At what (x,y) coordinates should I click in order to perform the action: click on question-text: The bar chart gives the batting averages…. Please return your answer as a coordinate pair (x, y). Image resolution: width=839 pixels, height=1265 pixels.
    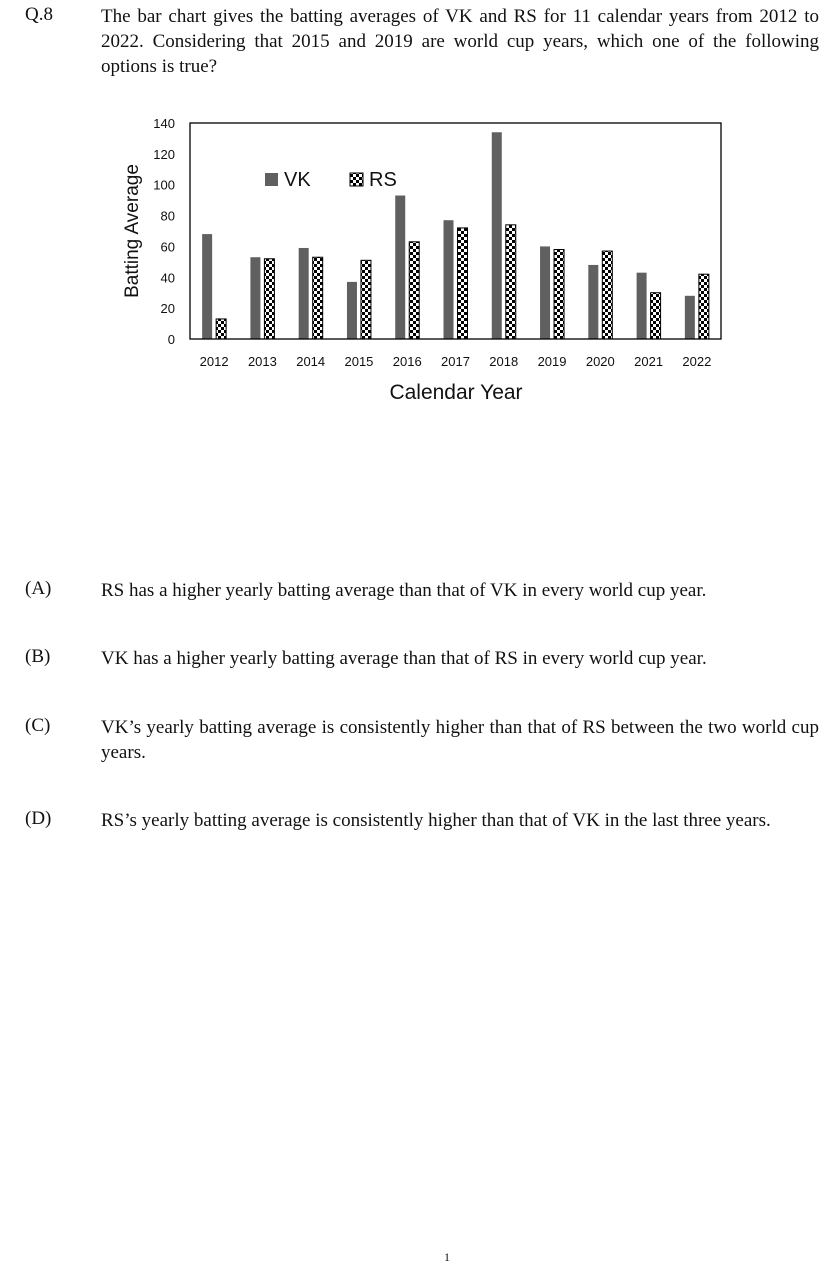
    Looking at the image, I should click on (460, 41).